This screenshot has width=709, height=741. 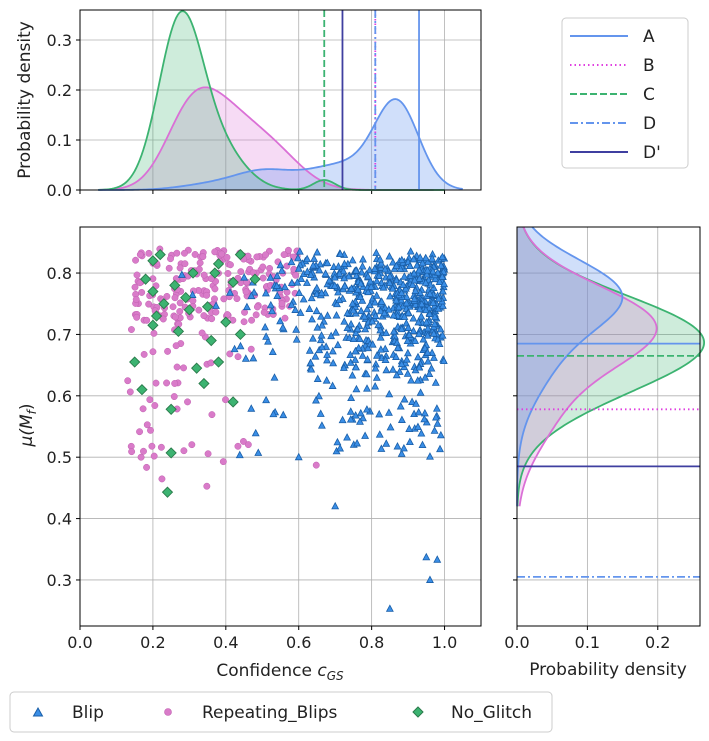 What do you see at coordinates (59, 40) in the screenshot?
I see `top-ytick-label: 0.3` at bounding box center [59, 40].